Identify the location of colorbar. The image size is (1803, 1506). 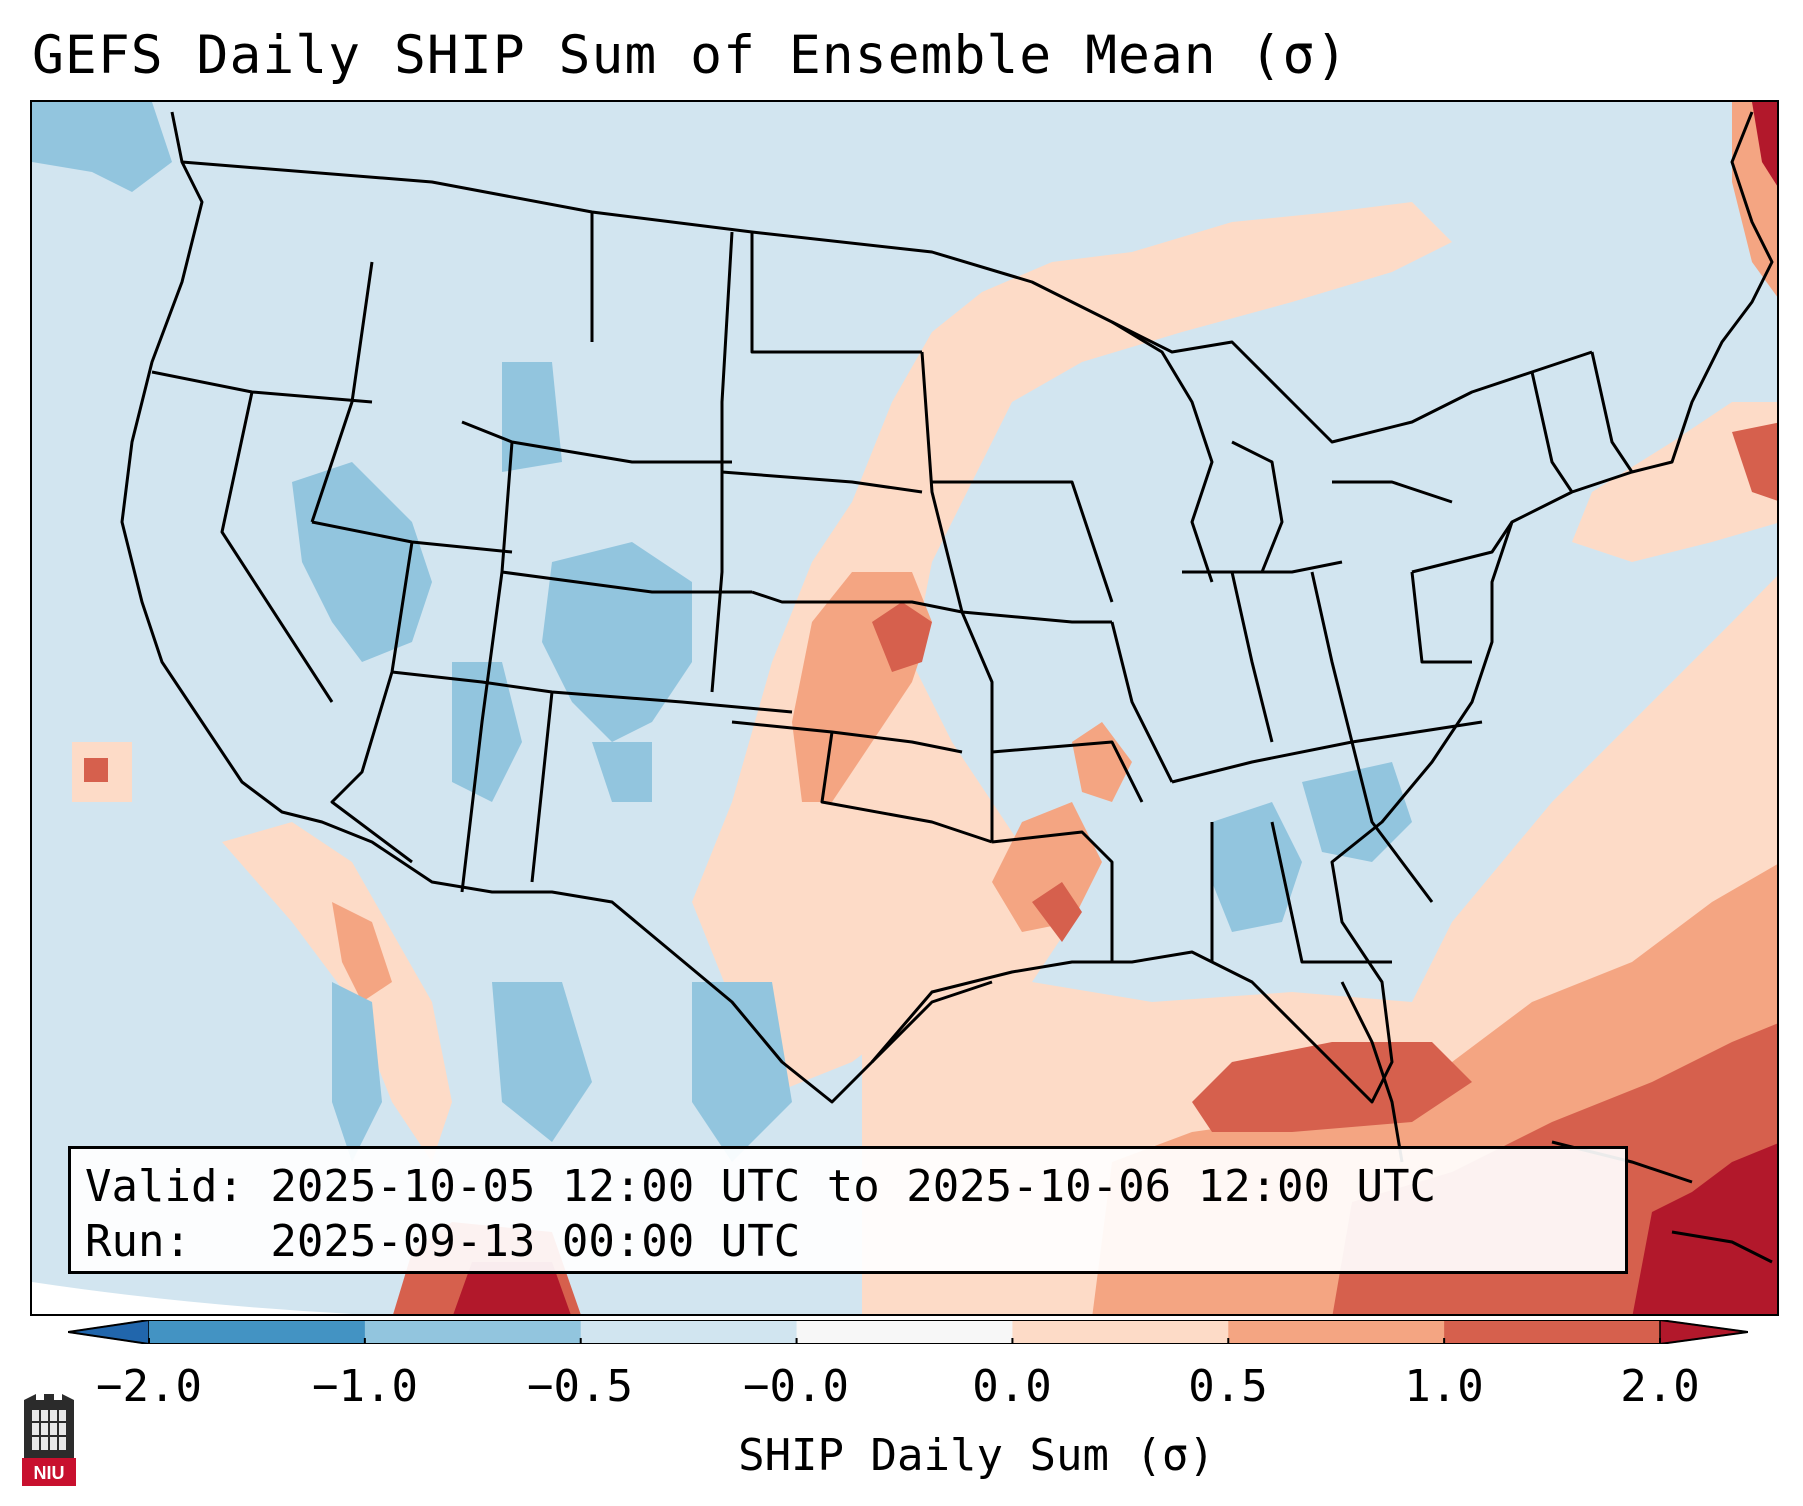
(908, 1332).